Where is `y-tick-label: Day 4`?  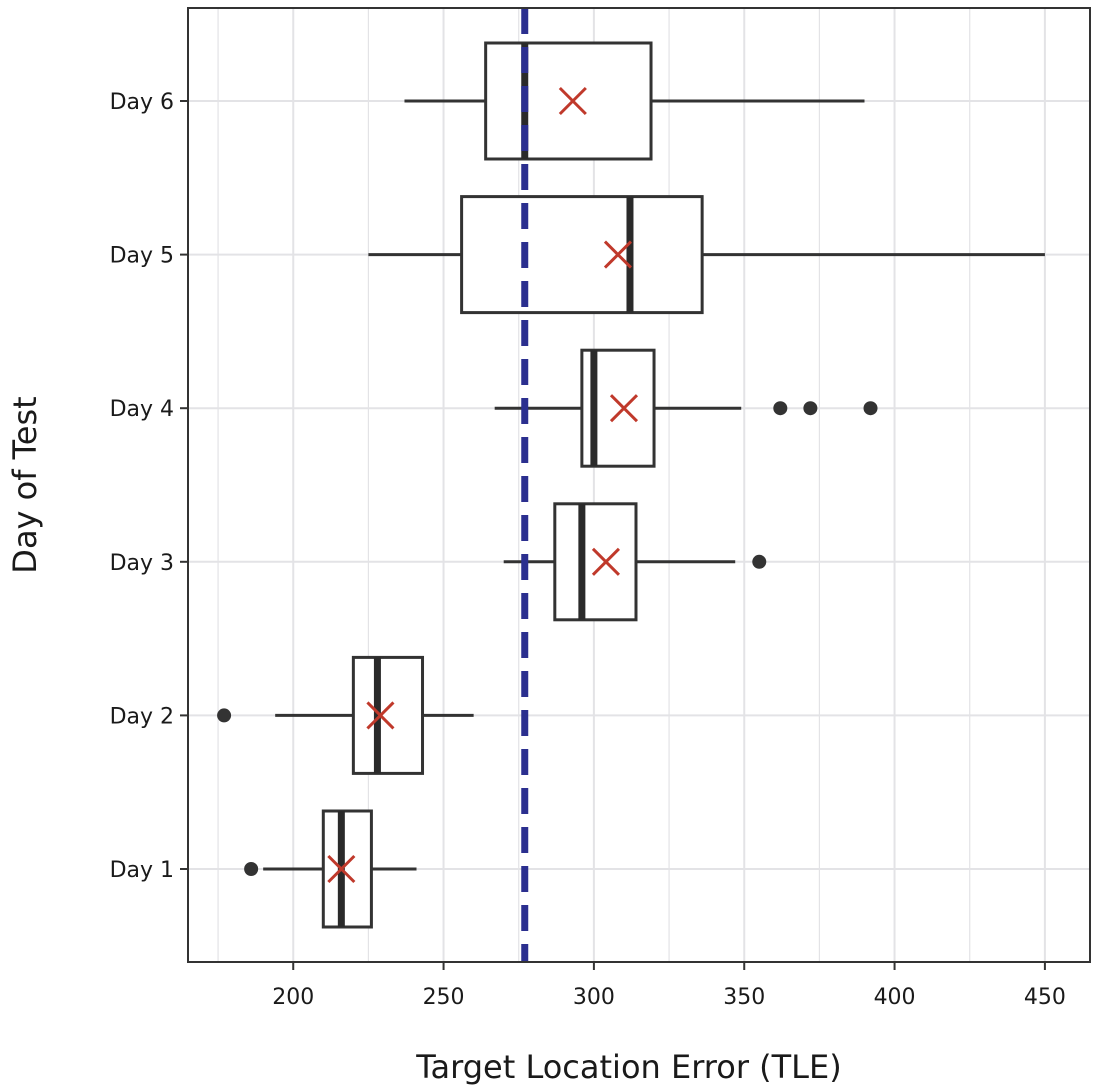 y-tick-label: Day 4 is located at coordinates (142, 409).